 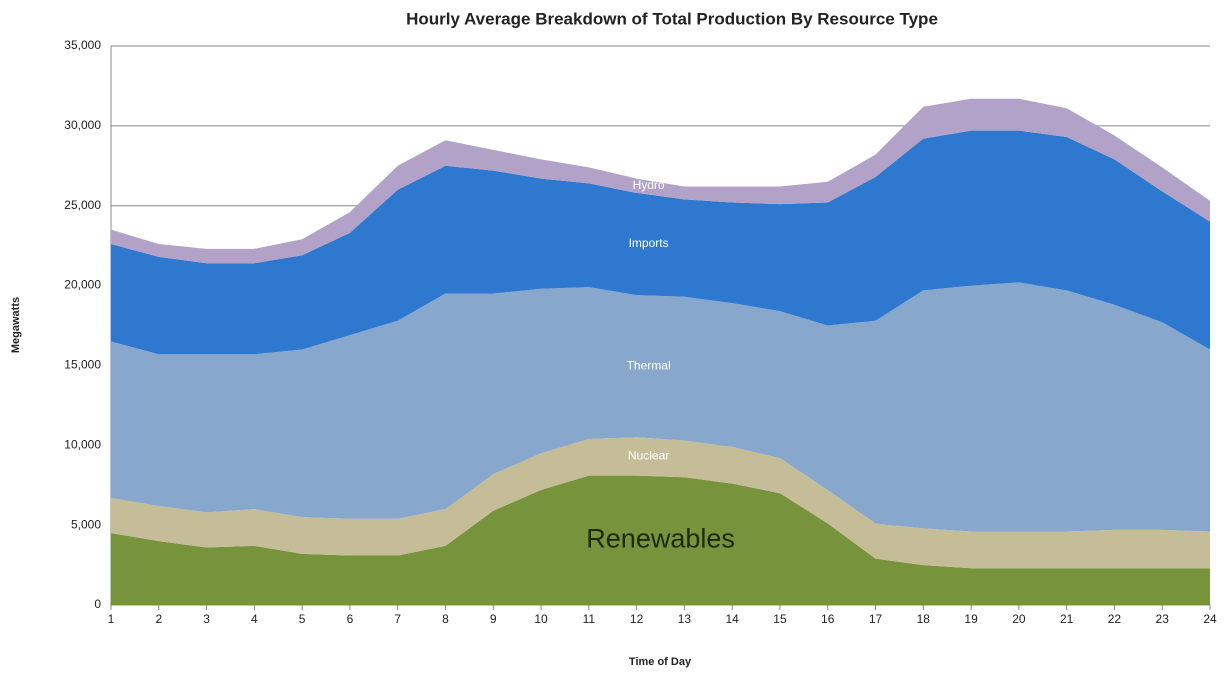 What do you see at coordinates (302, 619) in the screenshot?
I see `x-tick-label: 5` at bounding box center [302, 619].